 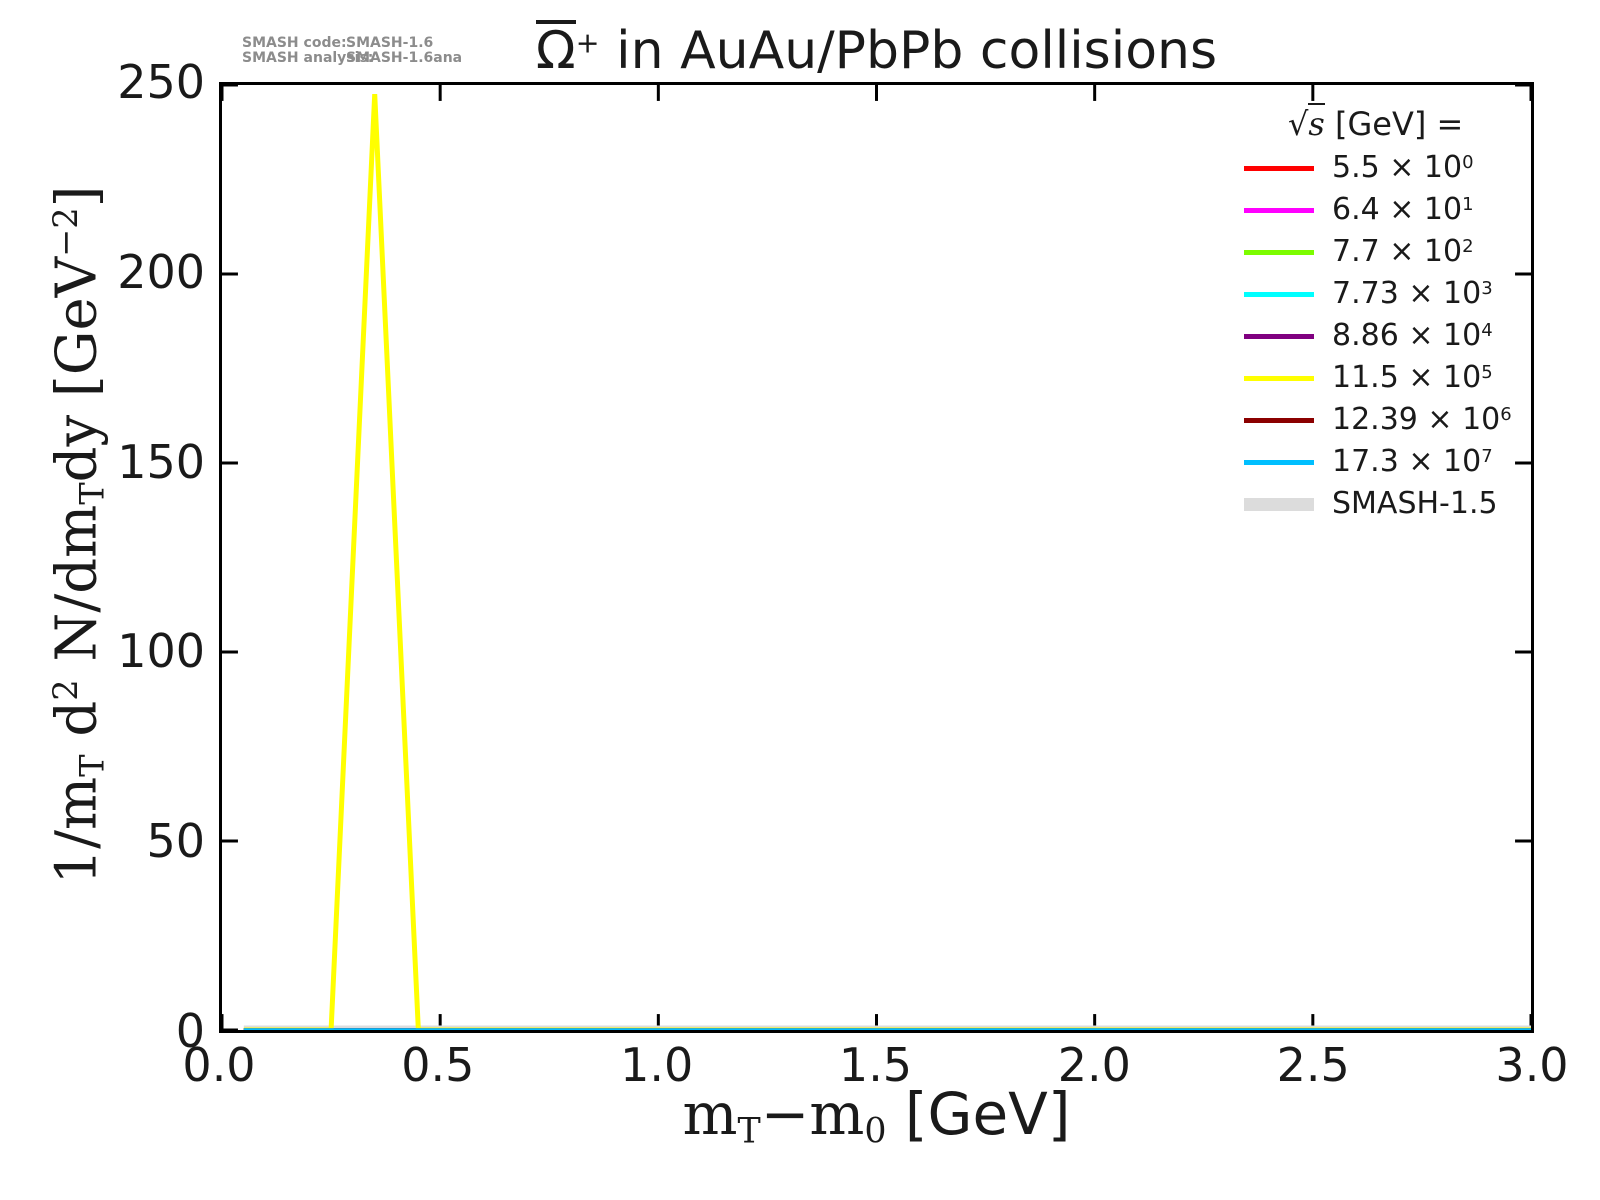 What do you see at coordinates (404, 58) in the screenshot?
I see `smash-analysis-value: SMASH-1.6ana` at bounding box center [404, 58].